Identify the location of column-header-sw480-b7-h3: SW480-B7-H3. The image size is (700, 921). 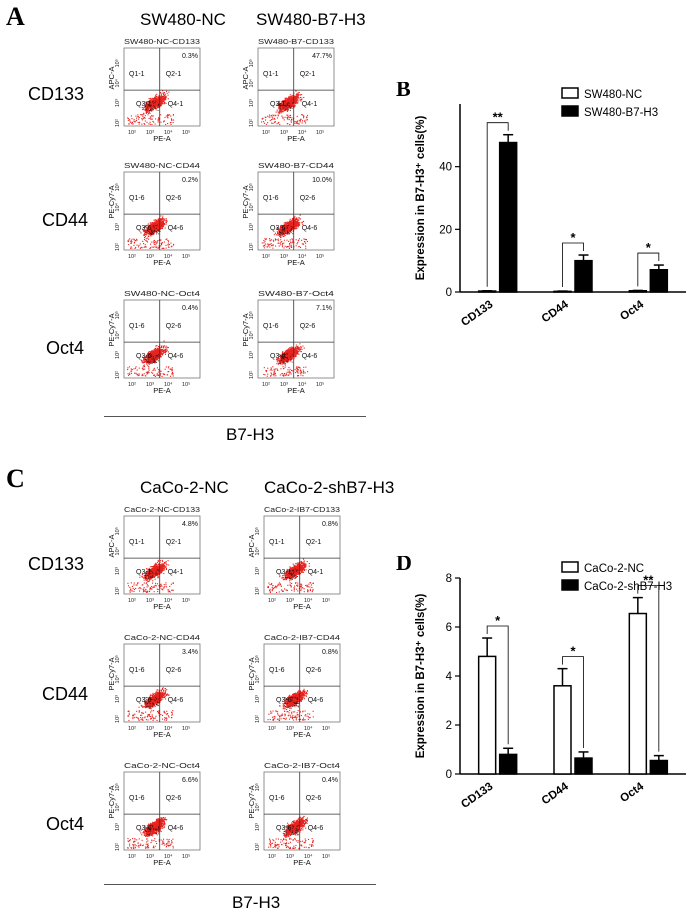
(311, 19).